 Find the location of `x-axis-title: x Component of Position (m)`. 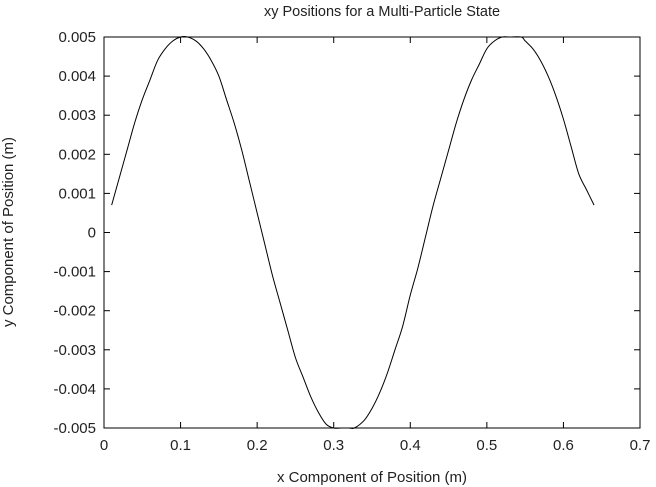

x-axis-title: x Component of Position (m) is located at coordinates (372, 477).